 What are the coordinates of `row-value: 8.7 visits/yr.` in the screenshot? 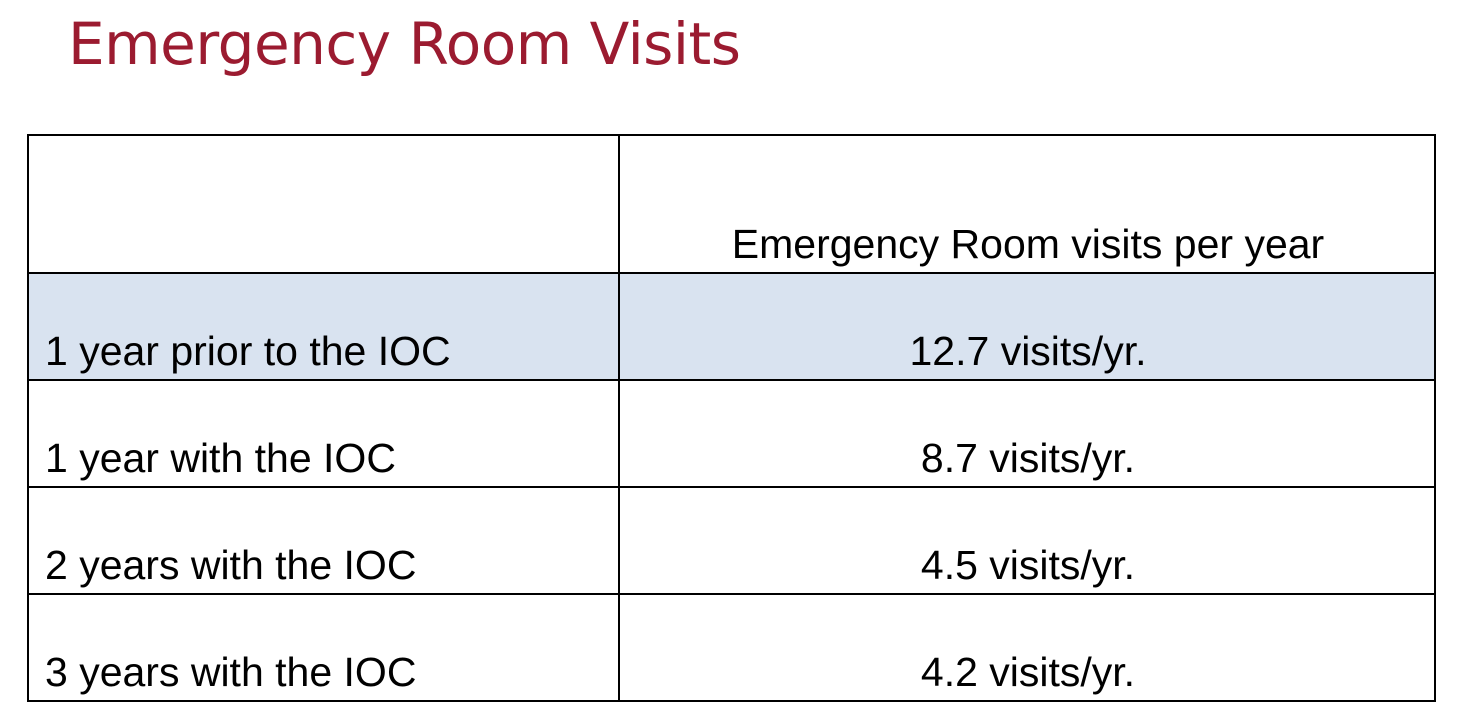 It's located at (1027, 433).